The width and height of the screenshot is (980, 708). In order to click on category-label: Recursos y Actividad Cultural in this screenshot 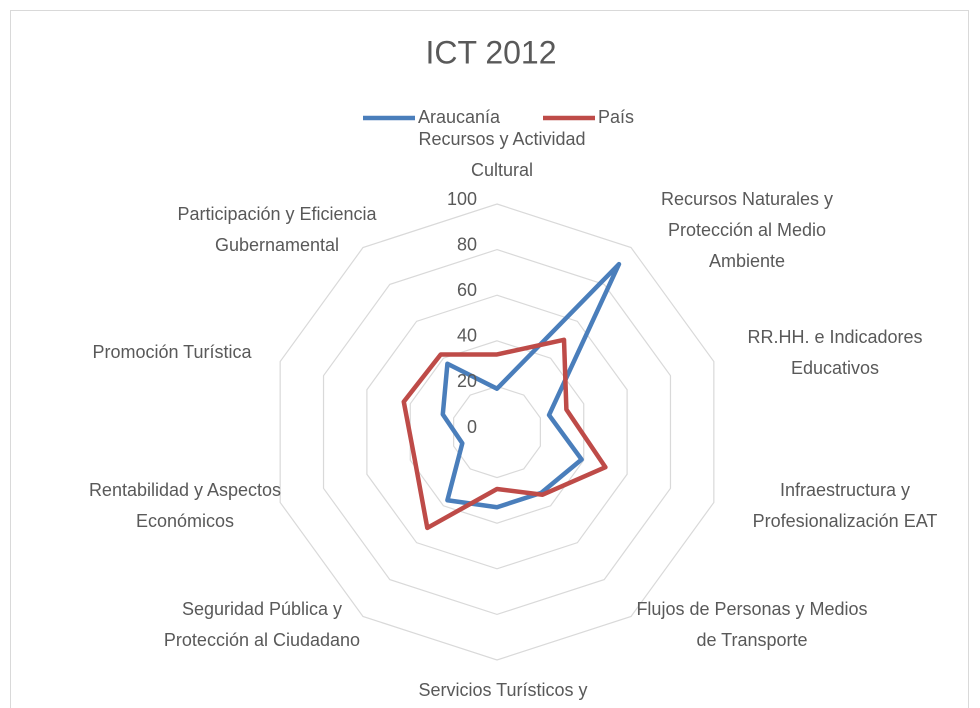, I will do `click(502, 154)`.